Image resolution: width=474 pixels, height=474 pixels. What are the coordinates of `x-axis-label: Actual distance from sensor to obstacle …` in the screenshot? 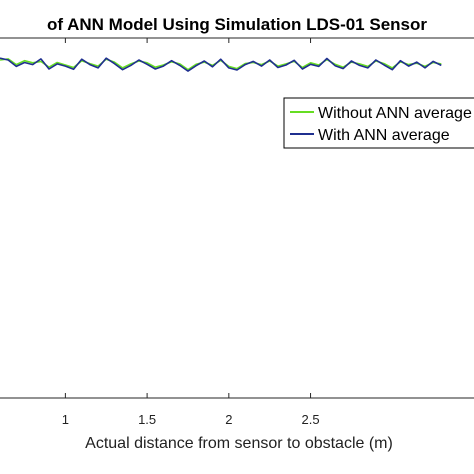 It's located at (239, 443).